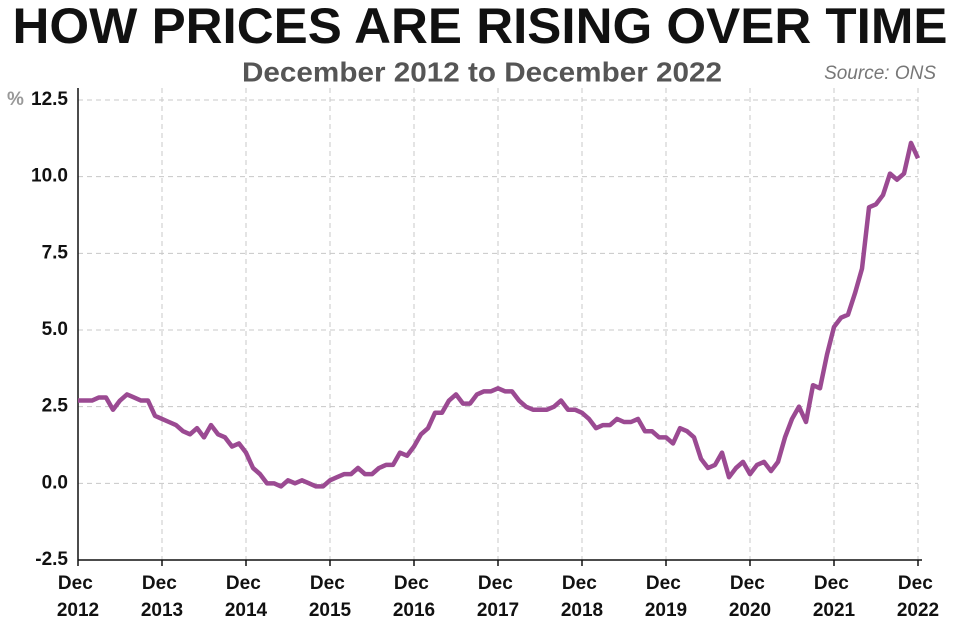 Image resolution: width=960 pixels, height=640 pixels. What do you see at coordinates (49, 99) in the screenshot?
I see `y-tick-label: 12.5` at bounding box center [49, 99].